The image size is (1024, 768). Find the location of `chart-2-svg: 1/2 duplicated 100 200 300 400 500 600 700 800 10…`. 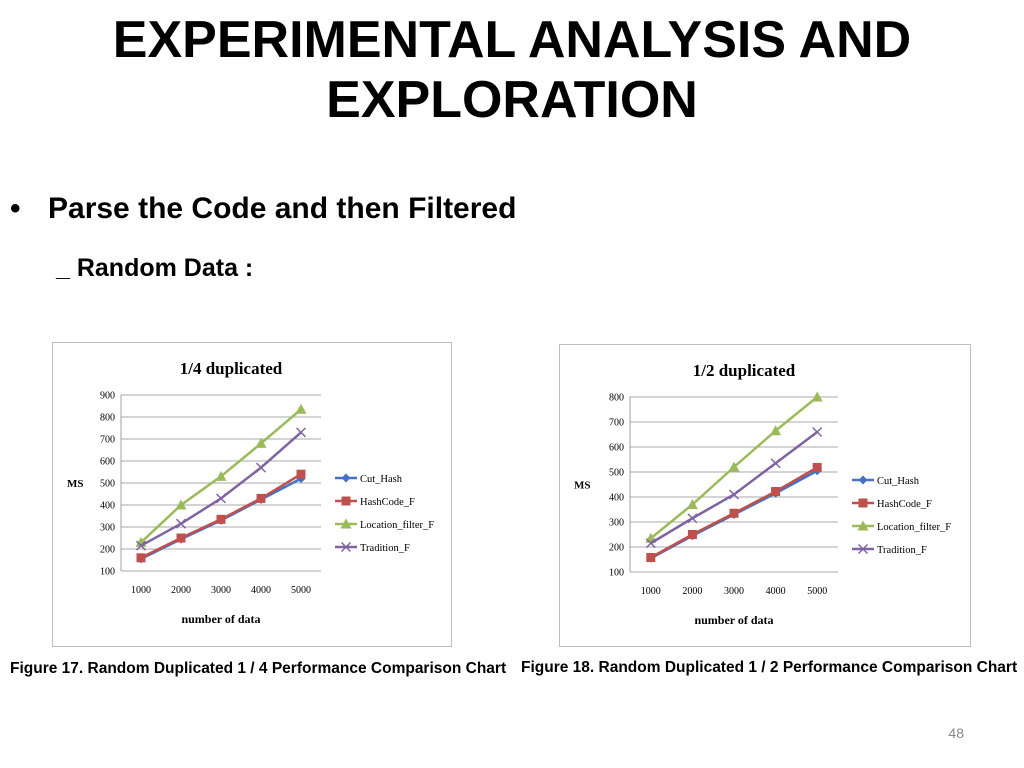

chart-2-svg: 1/2 duplicated 100 200 300 400 500 600 700 800 10… is located at coordinates (762, 494).